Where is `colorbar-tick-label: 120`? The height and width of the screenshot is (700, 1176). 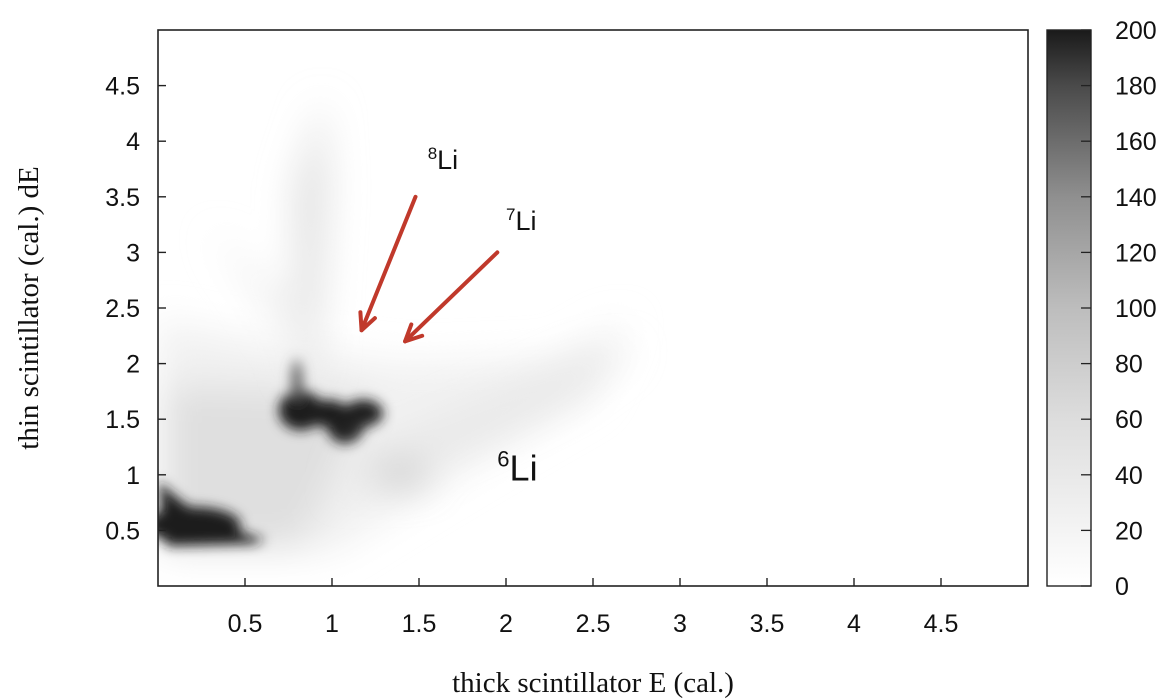 colorbar-tick-label: 120 is located at coordinates (1136, 253).